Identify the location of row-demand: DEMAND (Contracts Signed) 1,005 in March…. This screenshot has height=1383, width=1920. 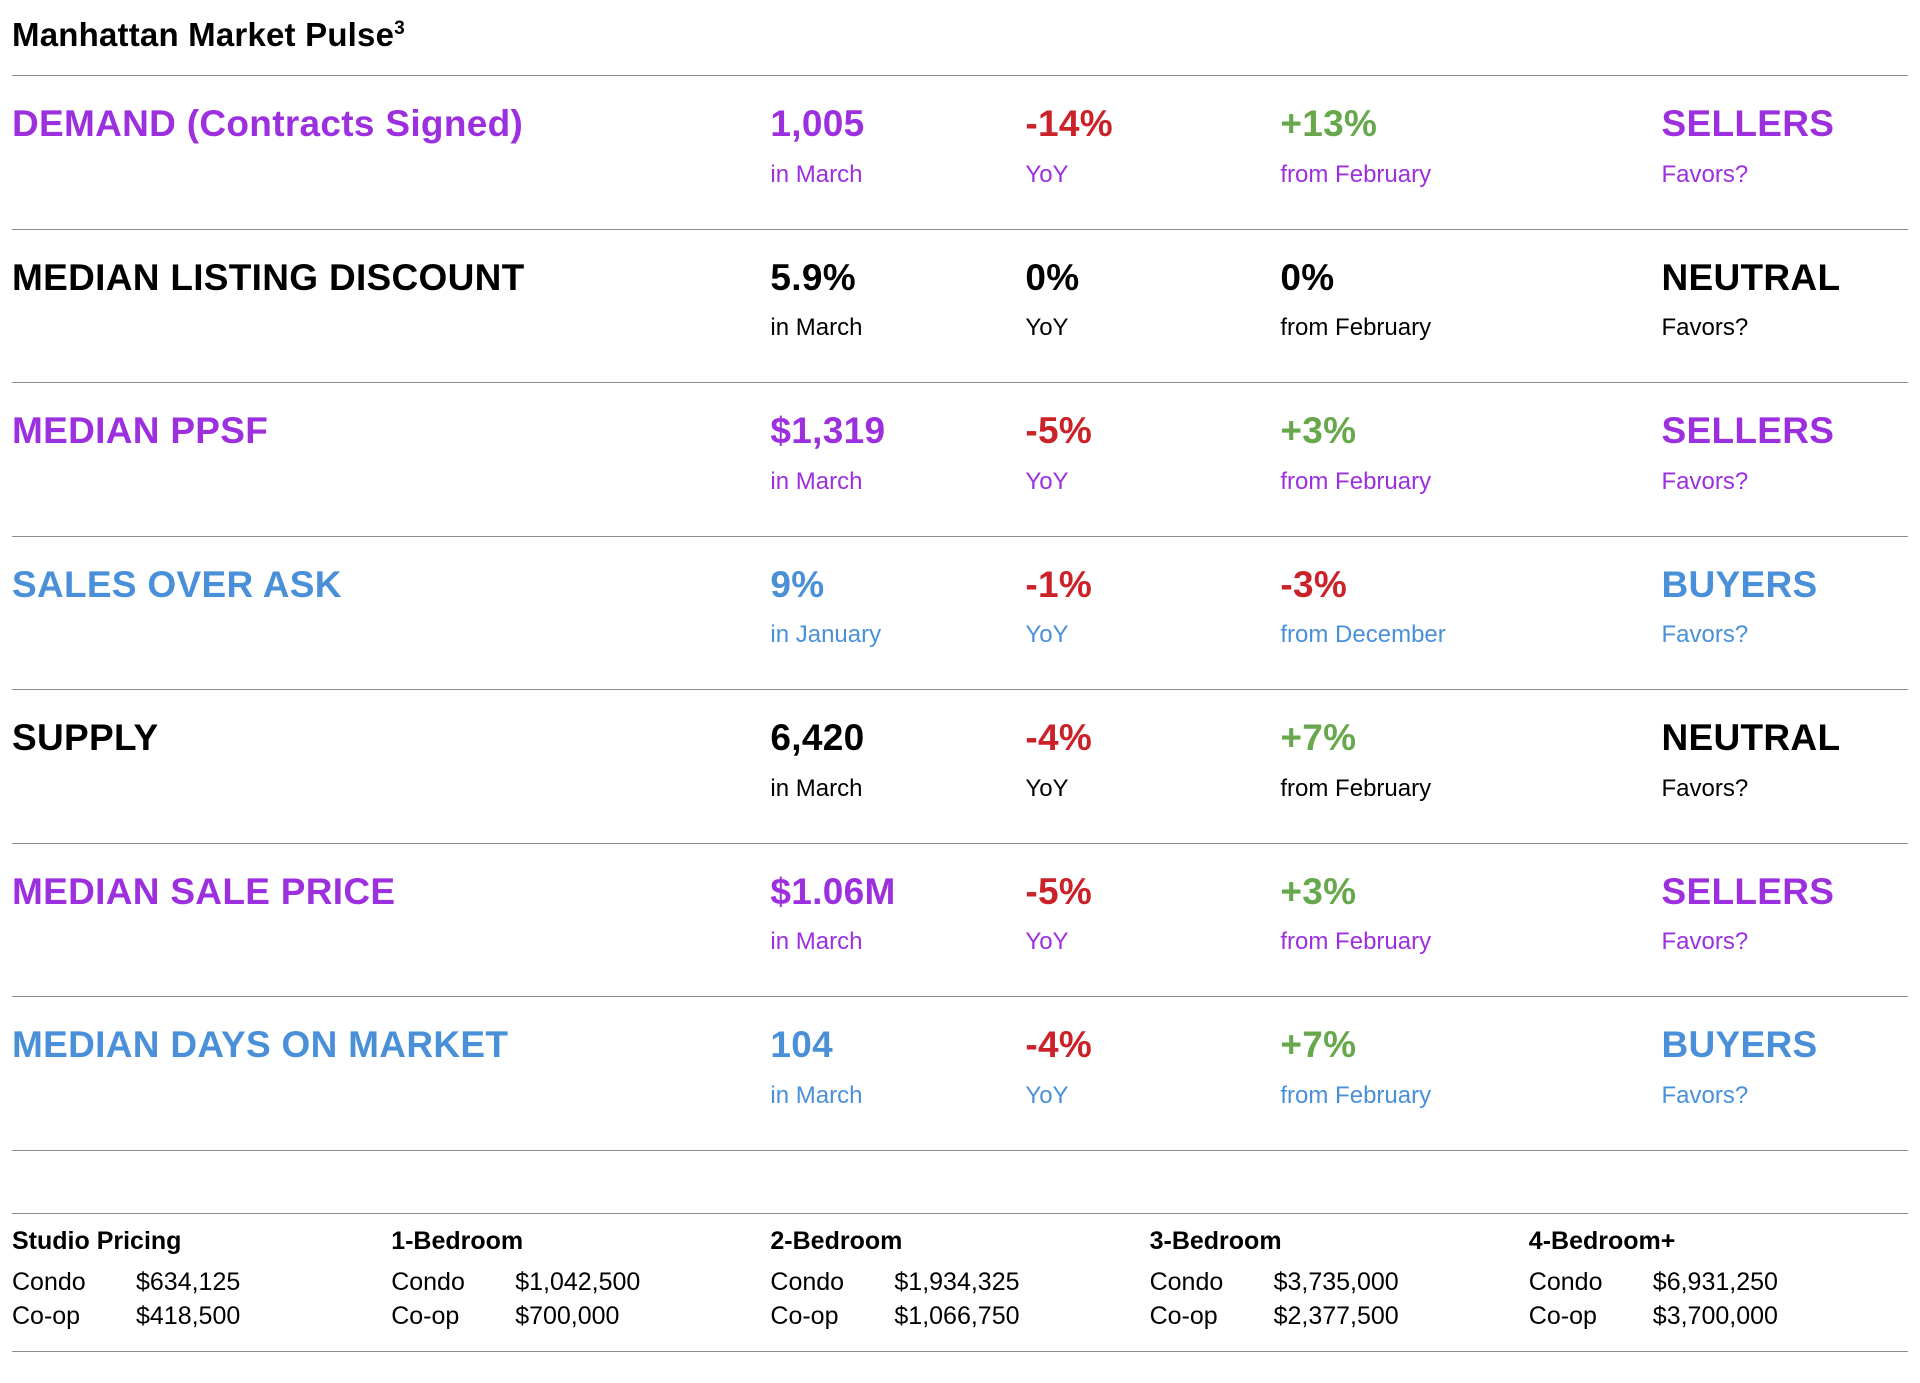
(960, 152).